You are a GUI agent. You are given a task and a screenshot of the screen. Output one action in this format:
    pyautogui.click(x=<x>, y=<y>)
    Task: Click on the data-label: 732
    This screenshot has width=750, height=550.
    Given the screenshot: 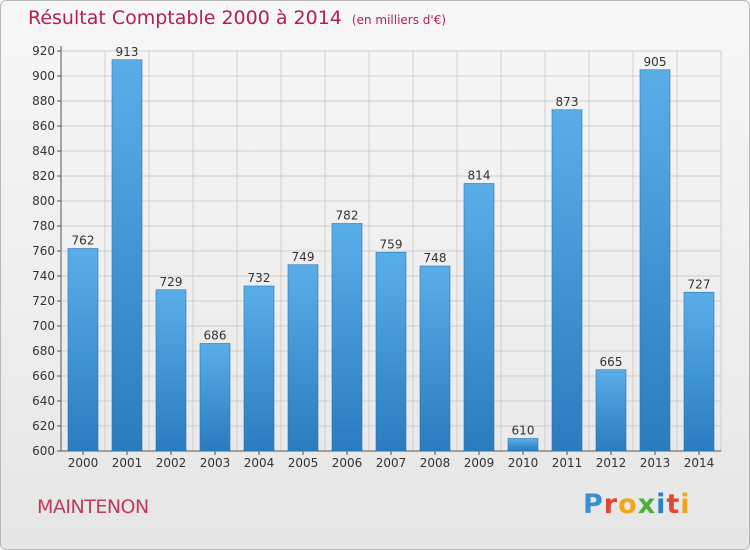 What is the action you would take?
    pyautogui.click(x=259, y=278)
    